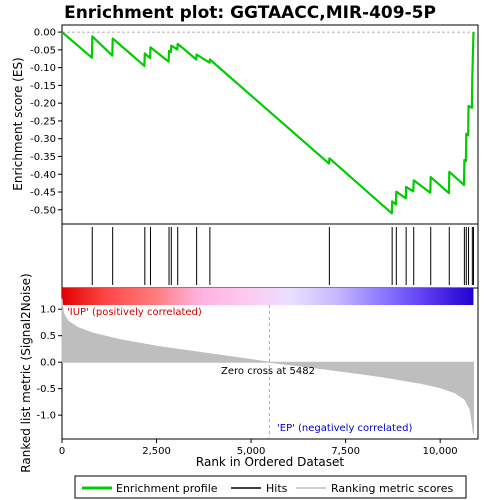 Image resolution: width=500 pixels, height=500 pixels. I want to click on x-tick-label: 2,500, so click(156, 451).